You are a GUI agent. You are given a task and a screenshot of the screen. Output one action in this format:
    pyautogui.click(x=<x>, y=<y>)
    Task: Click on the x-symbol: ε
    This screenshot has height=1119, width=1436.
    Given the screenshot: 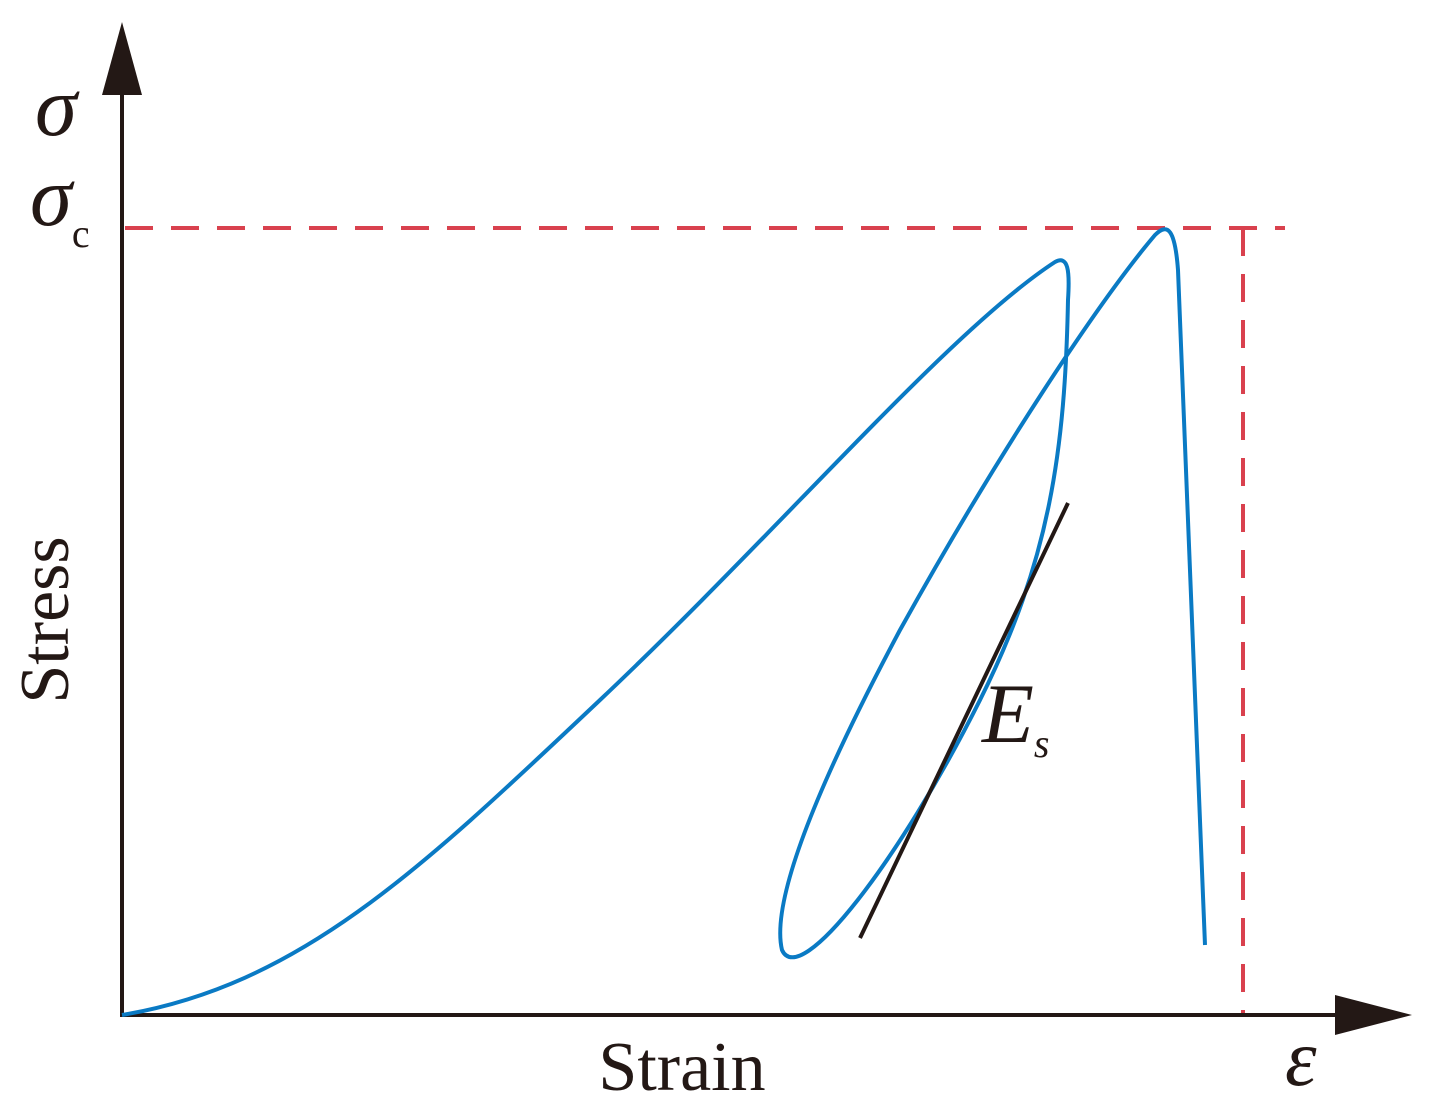 What is the action you would take?
    pyautogui.click(x=1301, y=1059)
    